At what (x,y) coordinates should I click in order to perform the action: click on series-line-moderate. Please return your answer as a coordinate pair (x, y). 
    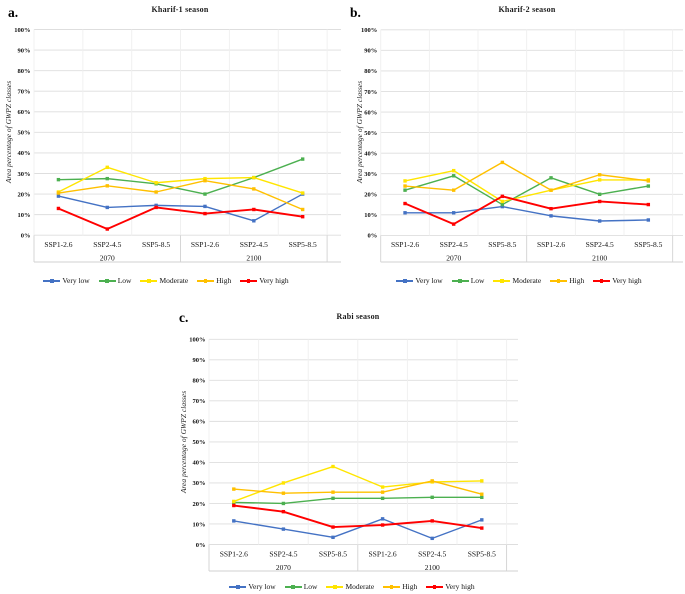
    Looking at the image, I should click on (526, 186).